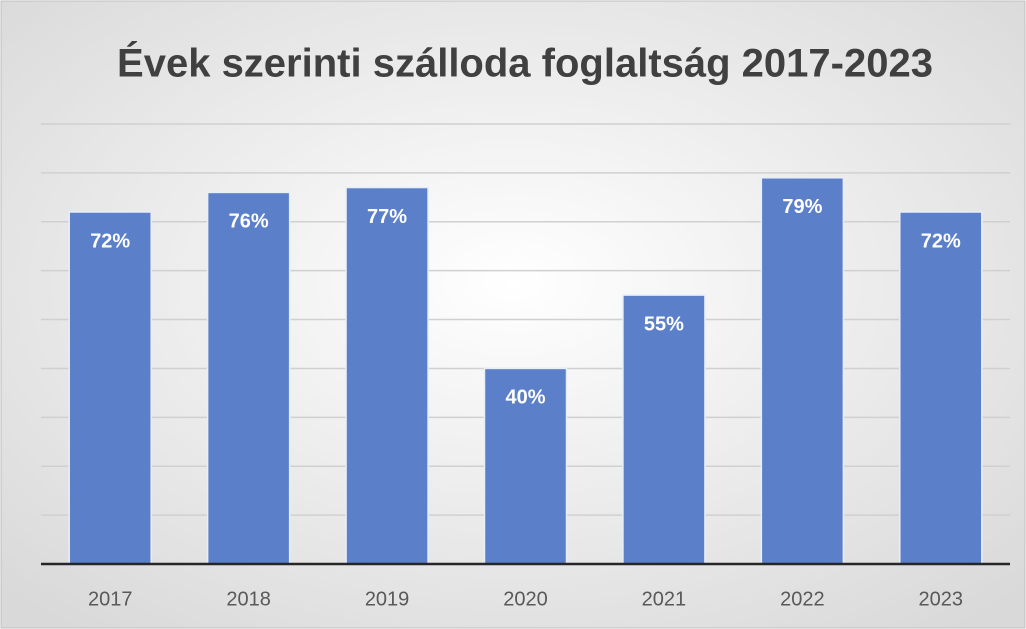 This screenshot has width=1026, height=629. I want to click on data-label: 40%, so click(525, 398).